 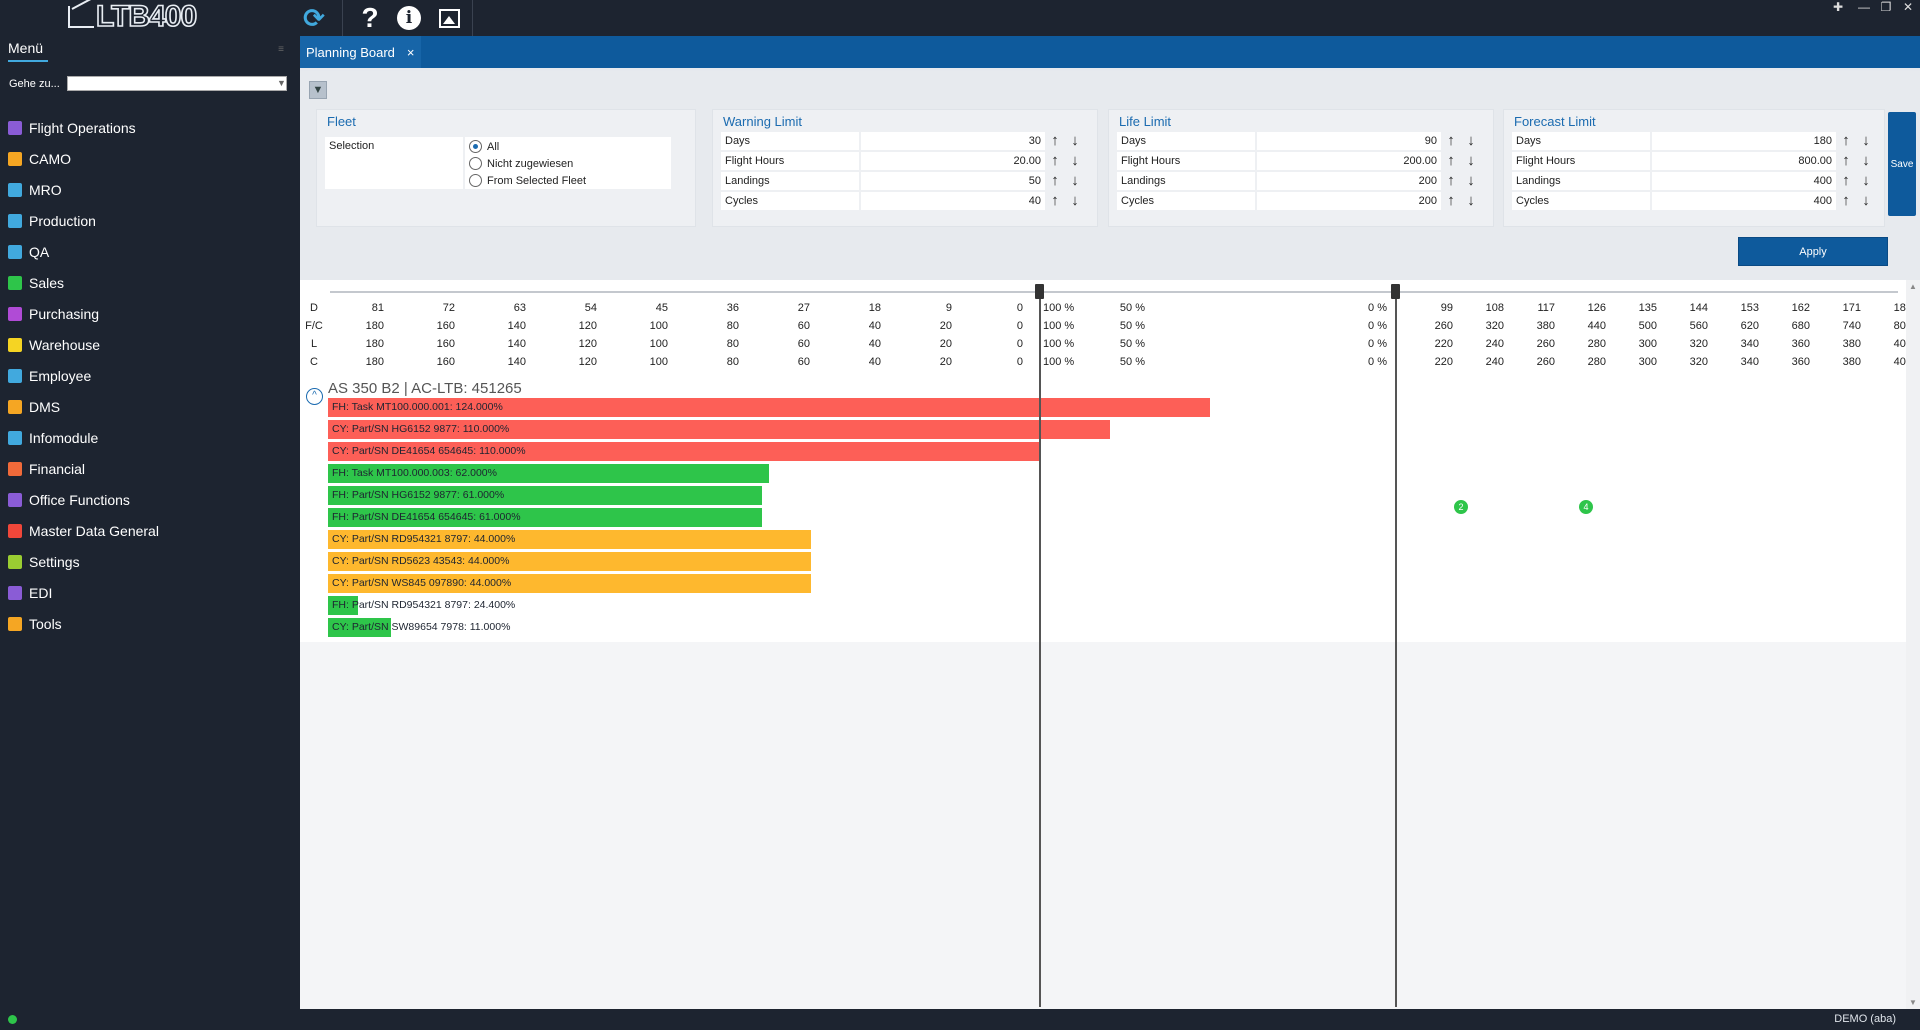 What do you see at coordinates (545, 495) in the screenshot?
I see `task-bar: FH: Part/SN HG6152 9877: 61.000%` at bounding box center [545, 495].